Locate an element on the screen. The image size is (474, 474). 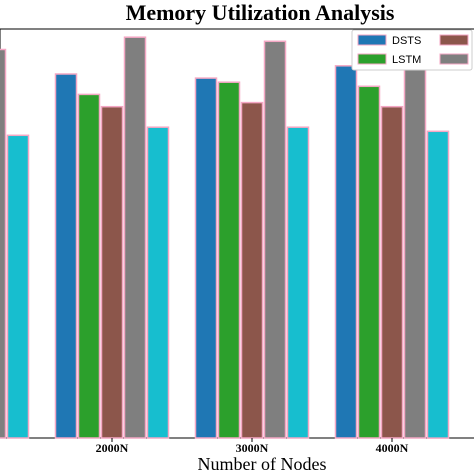
legend-label-2: LSTM is located at coordinates (406, 60).